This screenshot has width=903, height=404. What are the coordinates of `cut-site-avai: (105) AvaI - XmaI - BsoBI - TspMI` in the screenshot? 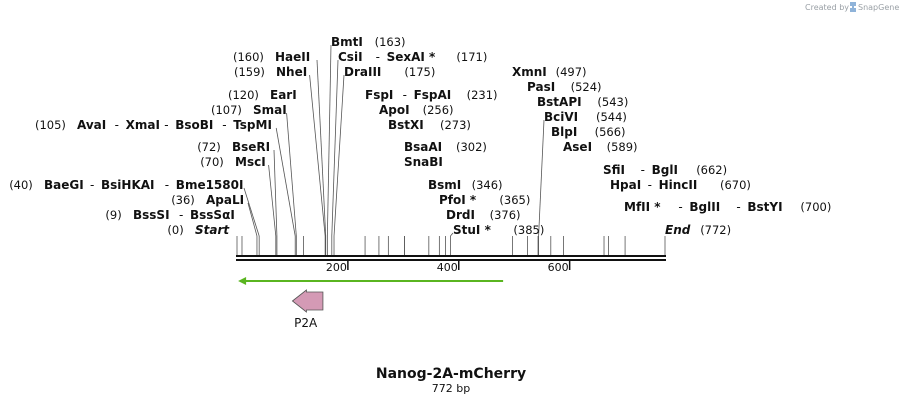 It's located at (153, 125).